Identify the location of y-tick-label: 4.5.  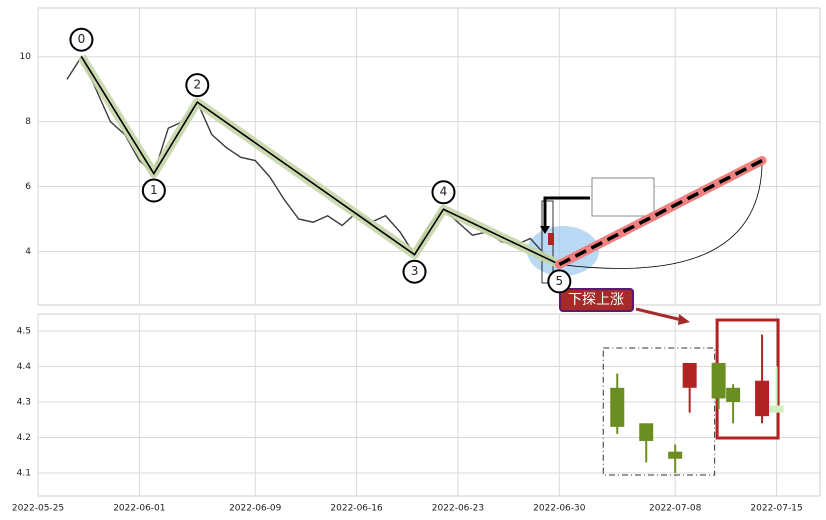
(24, 332).